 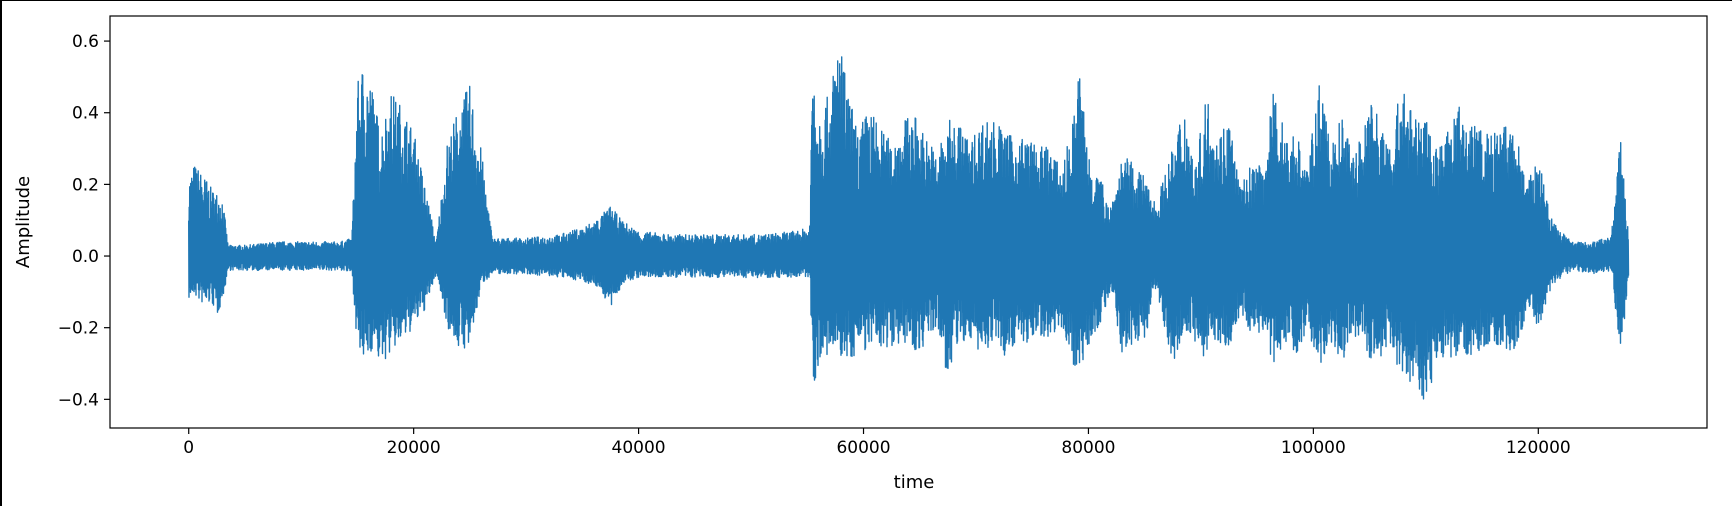 What do you see at coordinates (639, 448) in the screenshot?
I see `x-tick-label: 40000` at bounding box center [639, 448].